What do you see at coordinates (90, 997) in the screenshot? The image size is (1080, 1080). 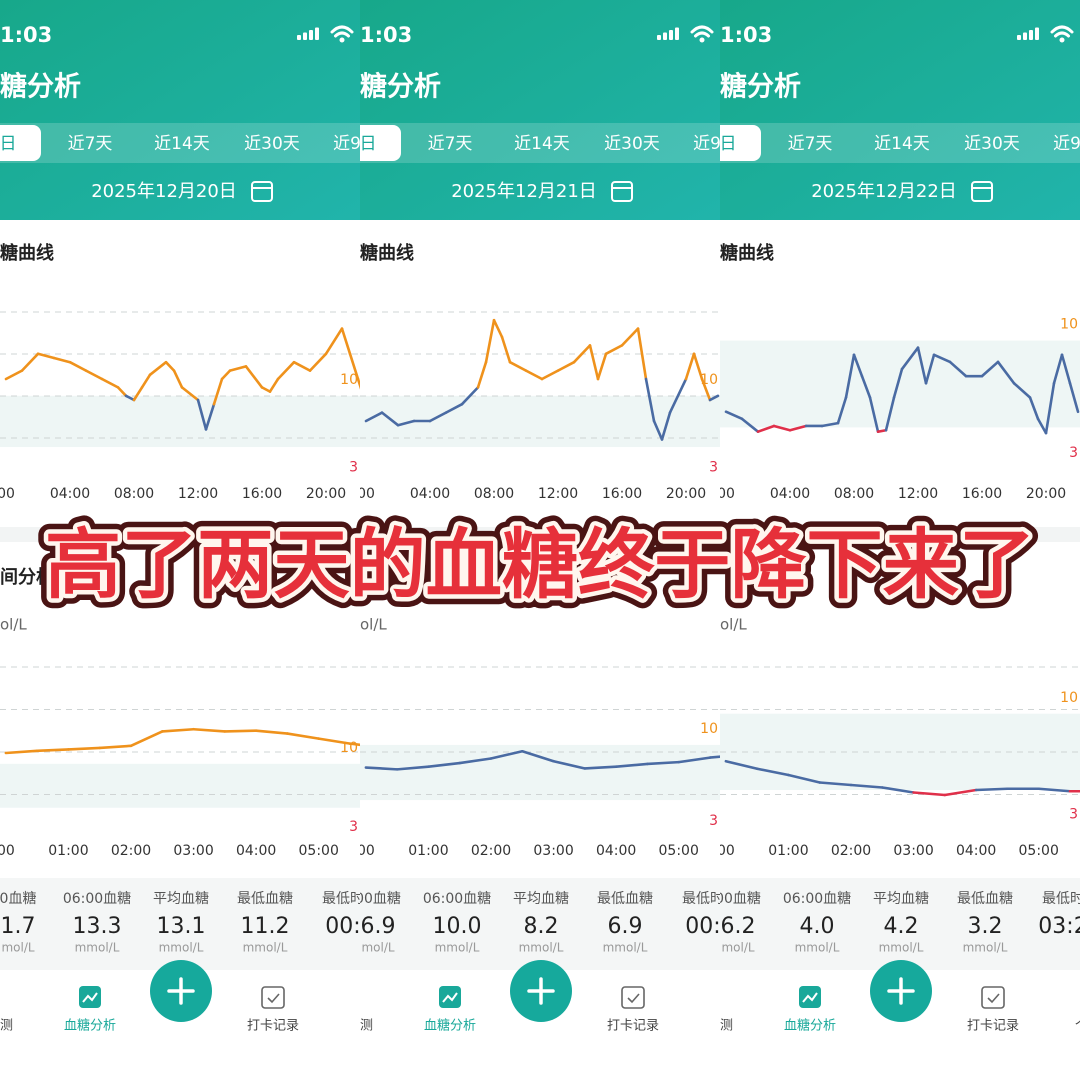 I see `nav-icon-chart-line` at bounding box center [90, 997].